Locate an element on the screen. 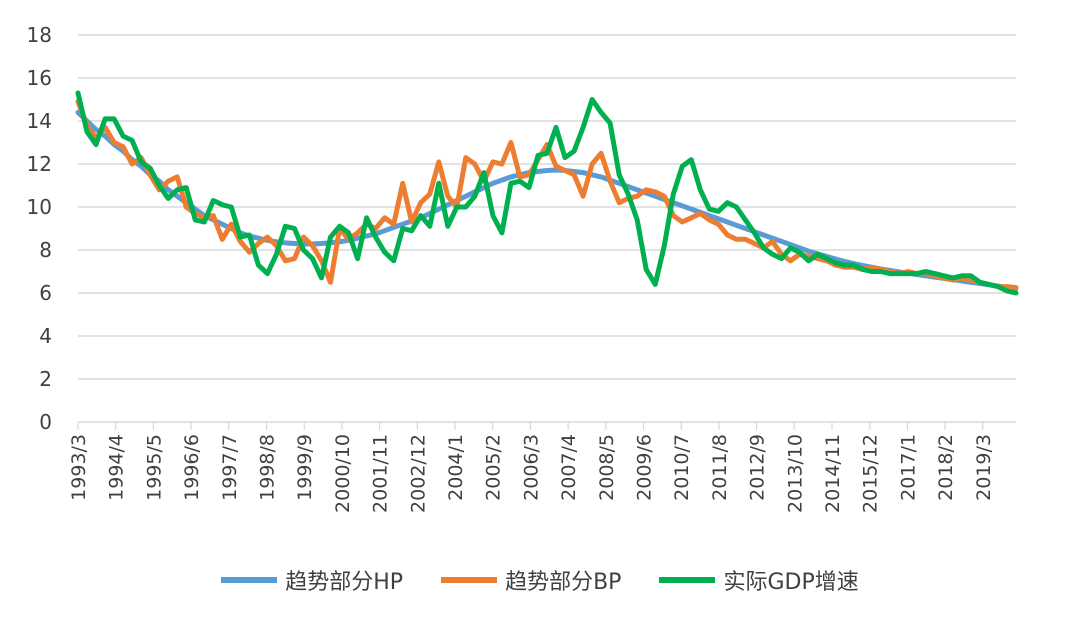 The width and height of the screenshot is (1080, 617). x-tick-label: 2019/3 is located at coordinates (984, 467).